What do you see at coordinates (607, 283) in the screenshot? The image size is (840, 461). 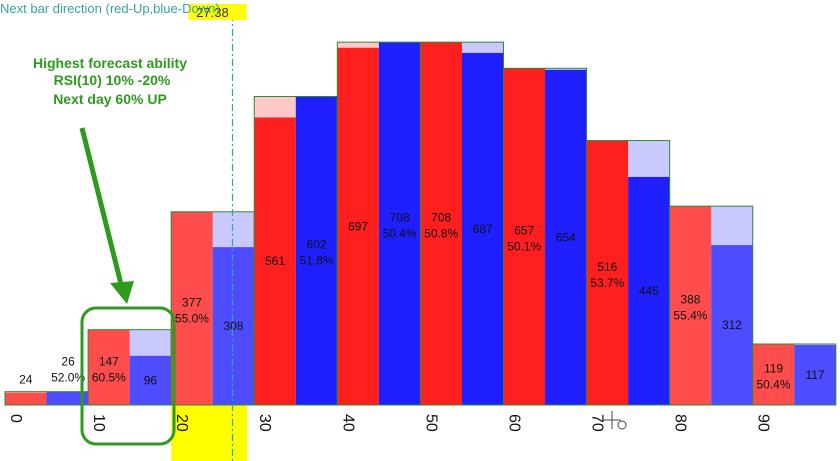 I see `bar-up-pct-label: 53.7%` at bounding box center [607, 283].